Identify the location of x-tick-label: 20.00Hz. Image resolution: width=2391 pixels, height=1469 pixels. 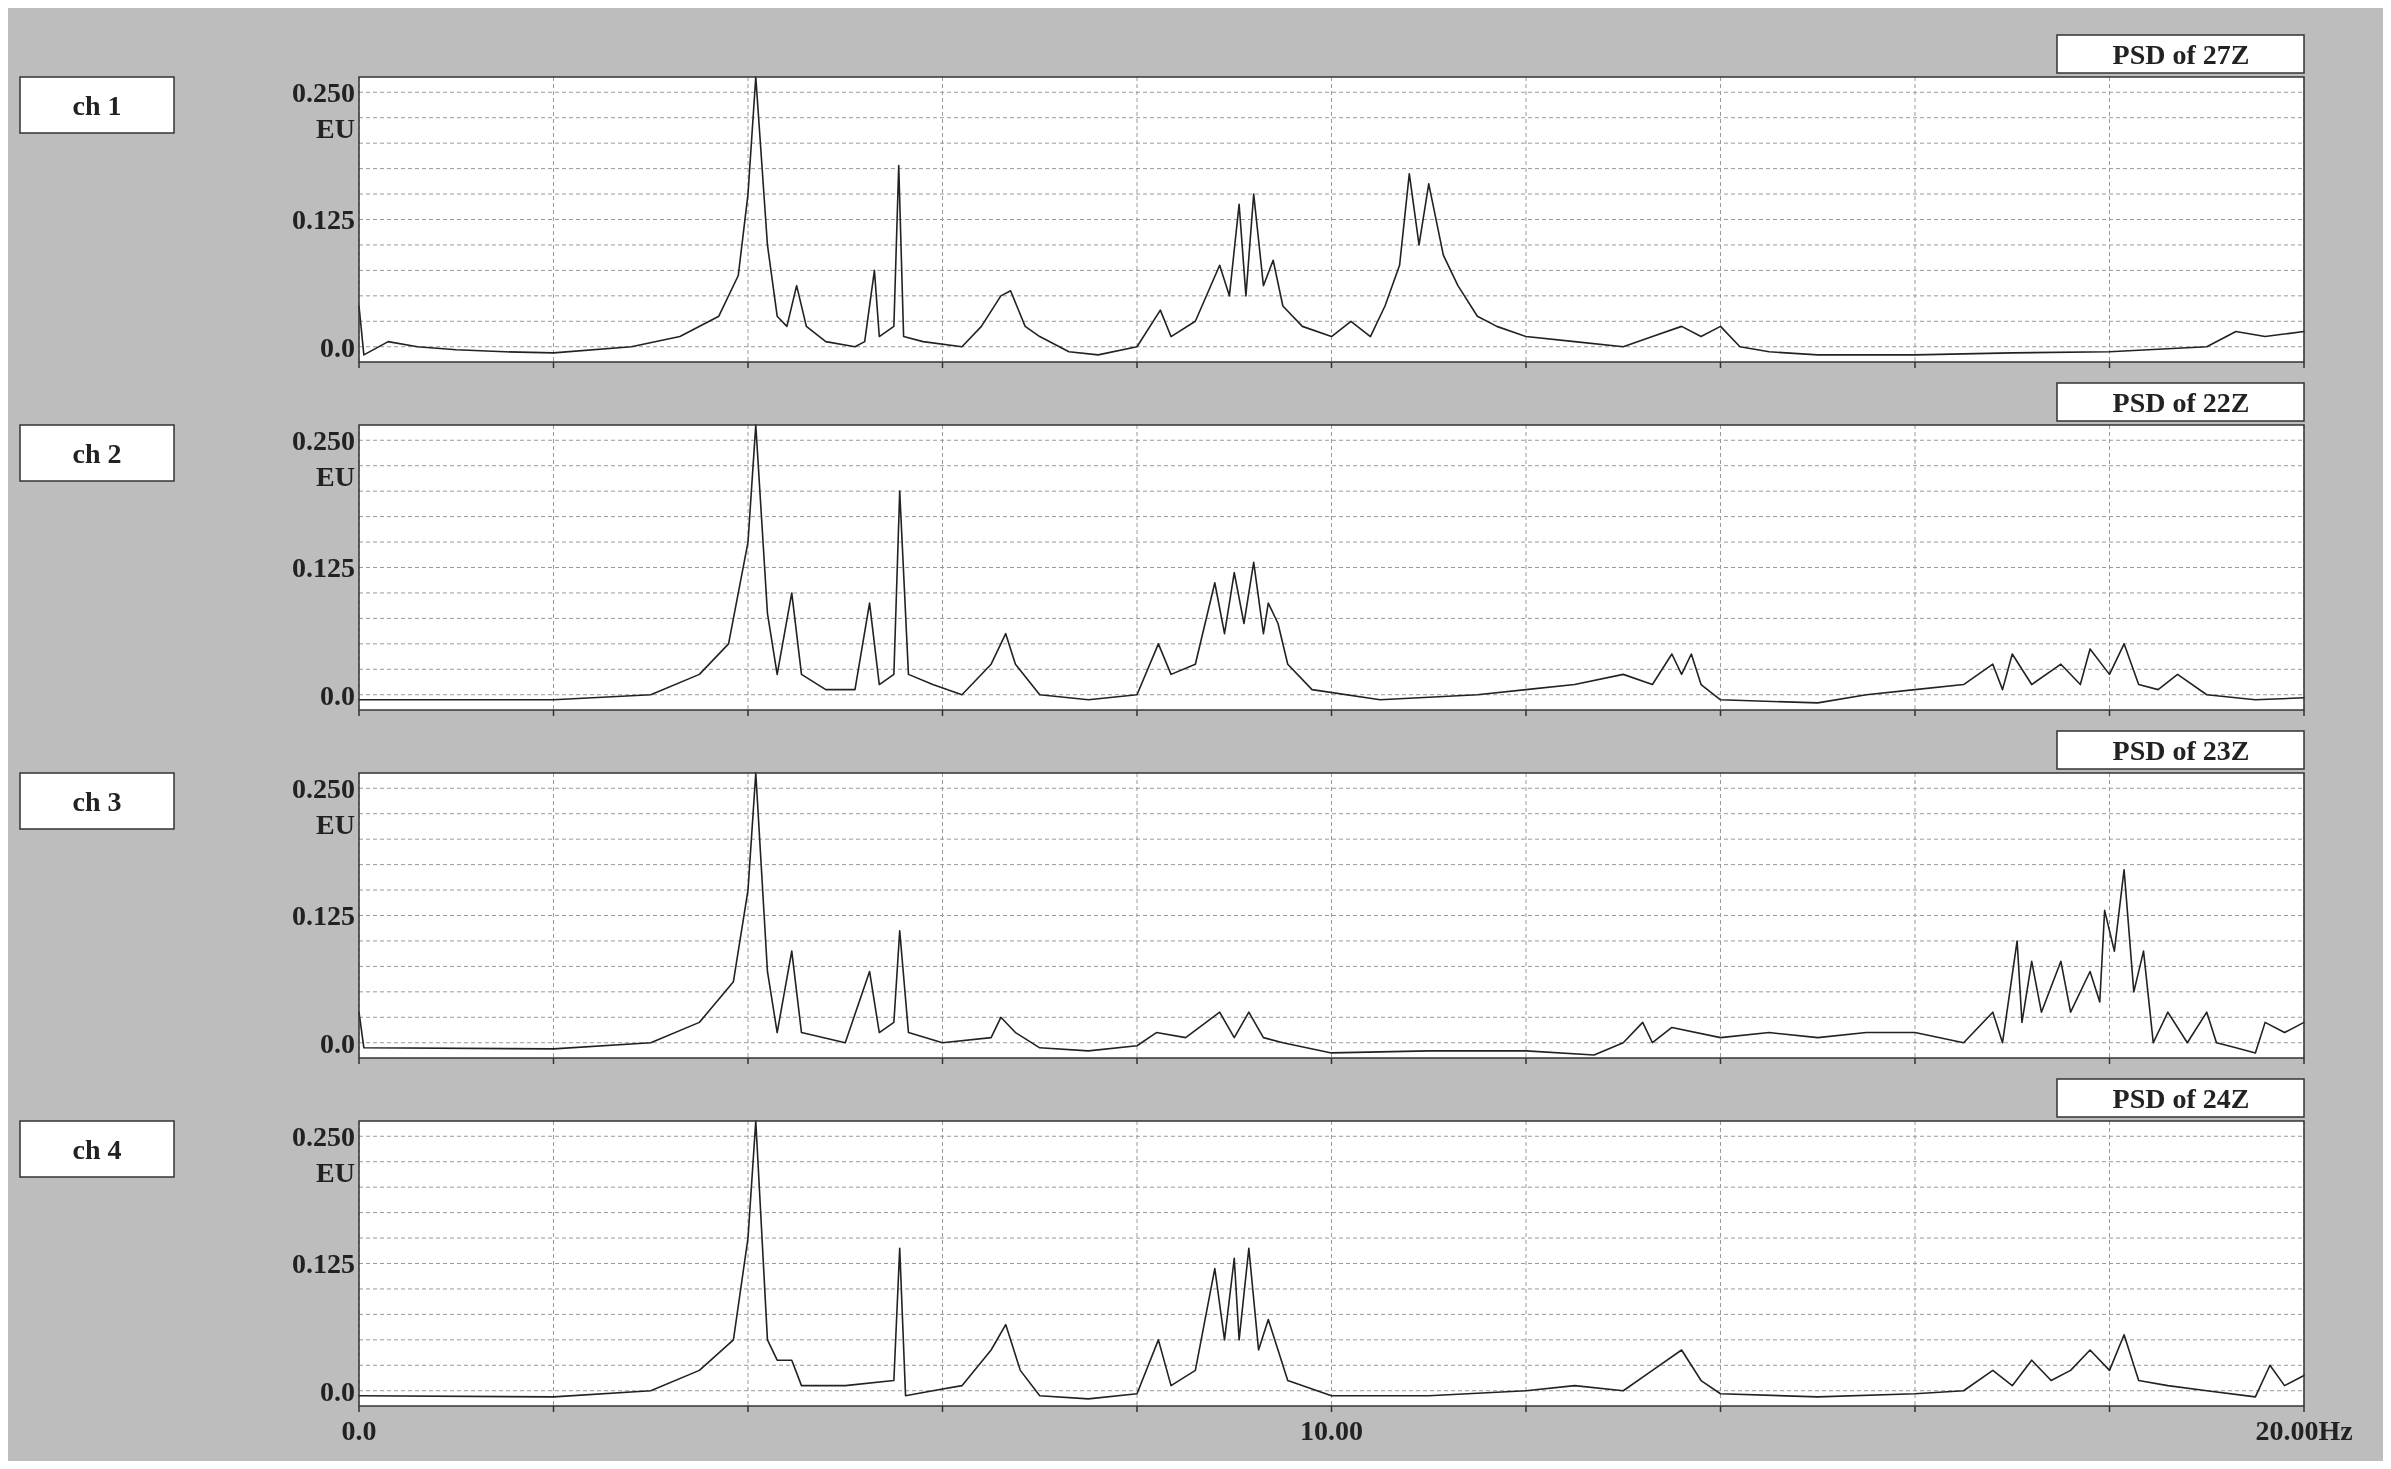
(2304, 1430).